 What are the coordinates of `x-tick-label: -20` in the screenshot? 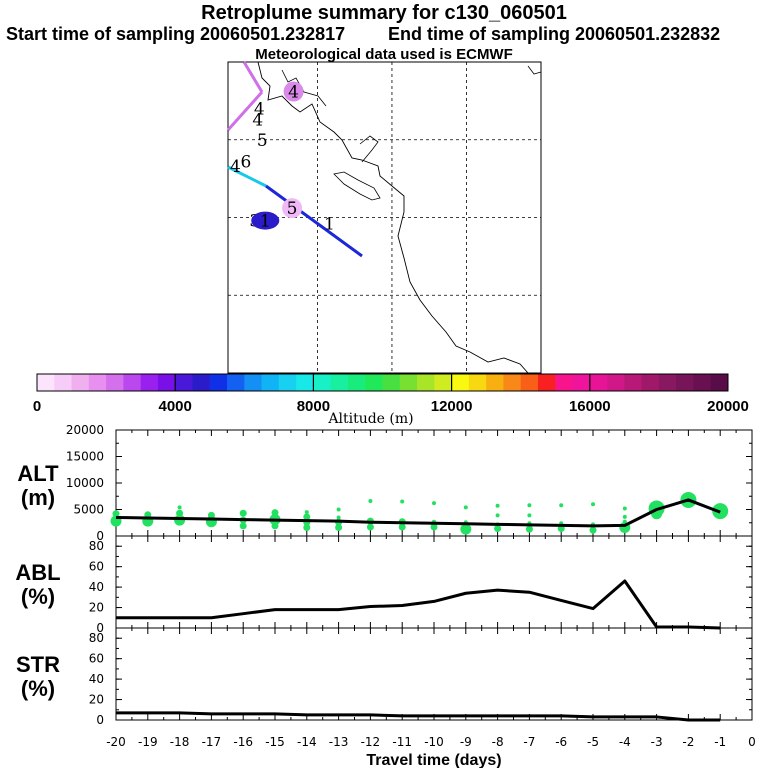 It's located at (116, 742).